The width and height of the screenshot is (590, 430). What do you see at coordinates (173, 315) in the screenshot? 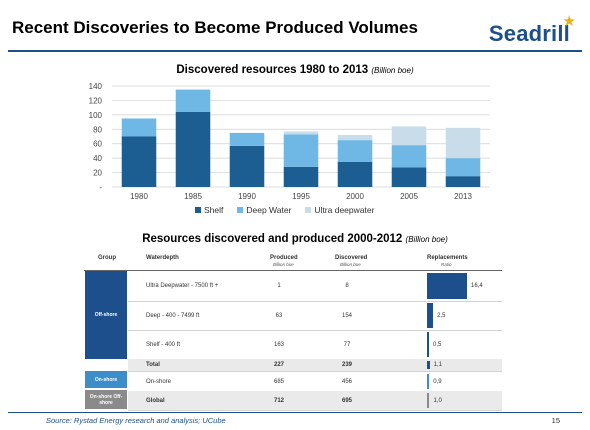
I see `cell-depth: Deep - 400 - 7499 ft` at bounding box center [173, 315].